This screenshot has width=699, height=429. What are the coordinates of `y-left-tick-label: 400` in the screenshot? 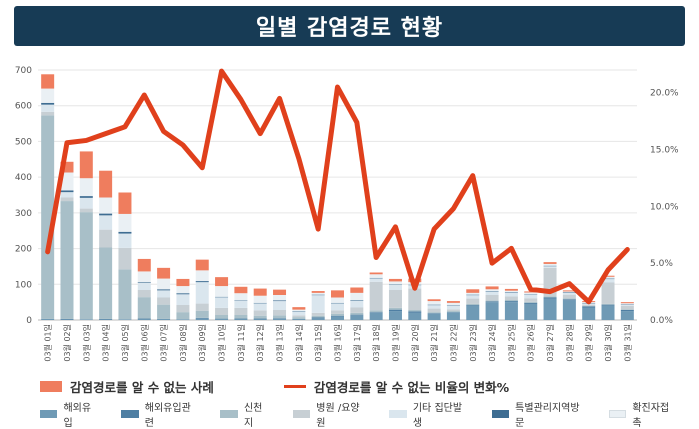 It's located at (23, 178).